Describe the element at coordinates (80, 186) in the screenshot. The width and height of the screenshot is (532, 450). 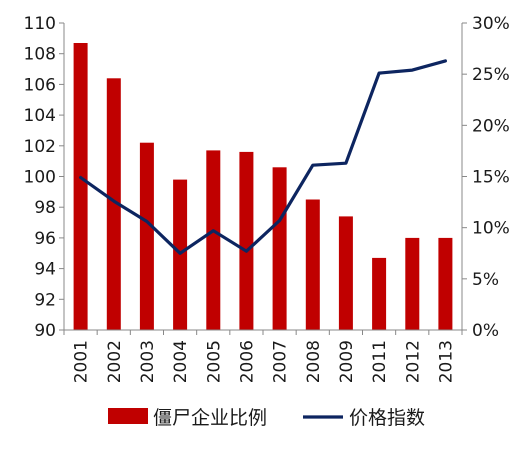
I see `bar-2001` at that location.